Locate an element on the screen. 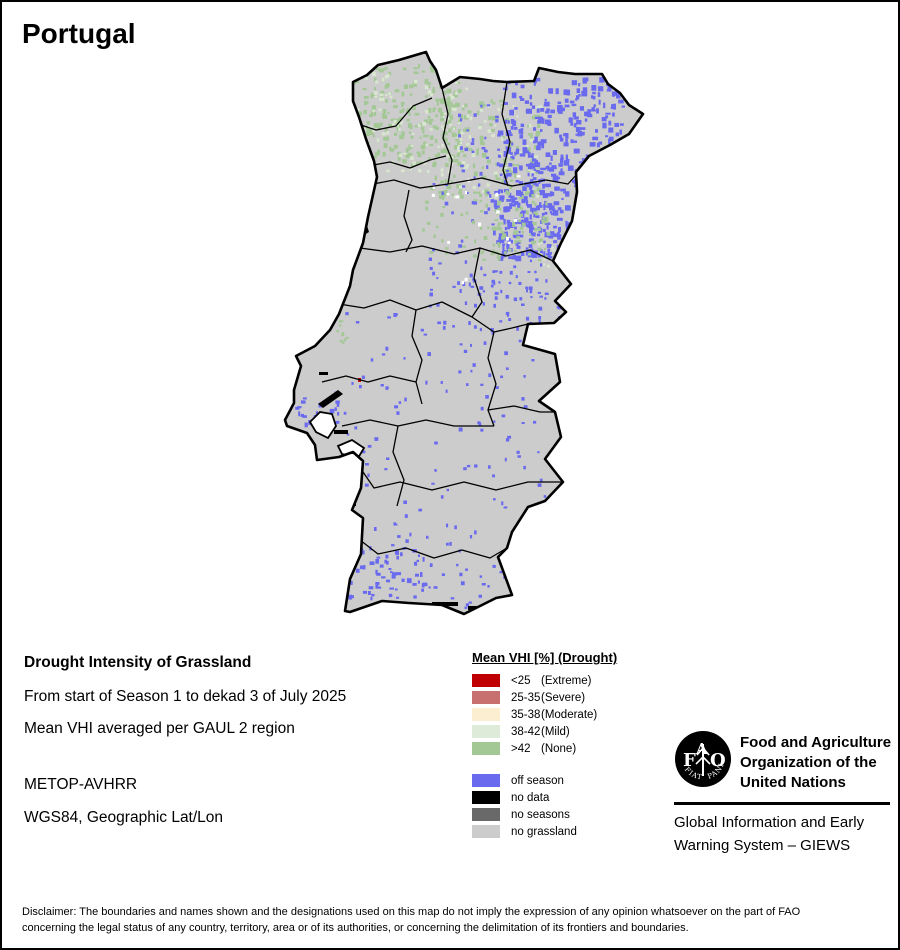 This screenshot has width=900, height=950. legend-label: (Severe) is located at coordinates (563, 697).